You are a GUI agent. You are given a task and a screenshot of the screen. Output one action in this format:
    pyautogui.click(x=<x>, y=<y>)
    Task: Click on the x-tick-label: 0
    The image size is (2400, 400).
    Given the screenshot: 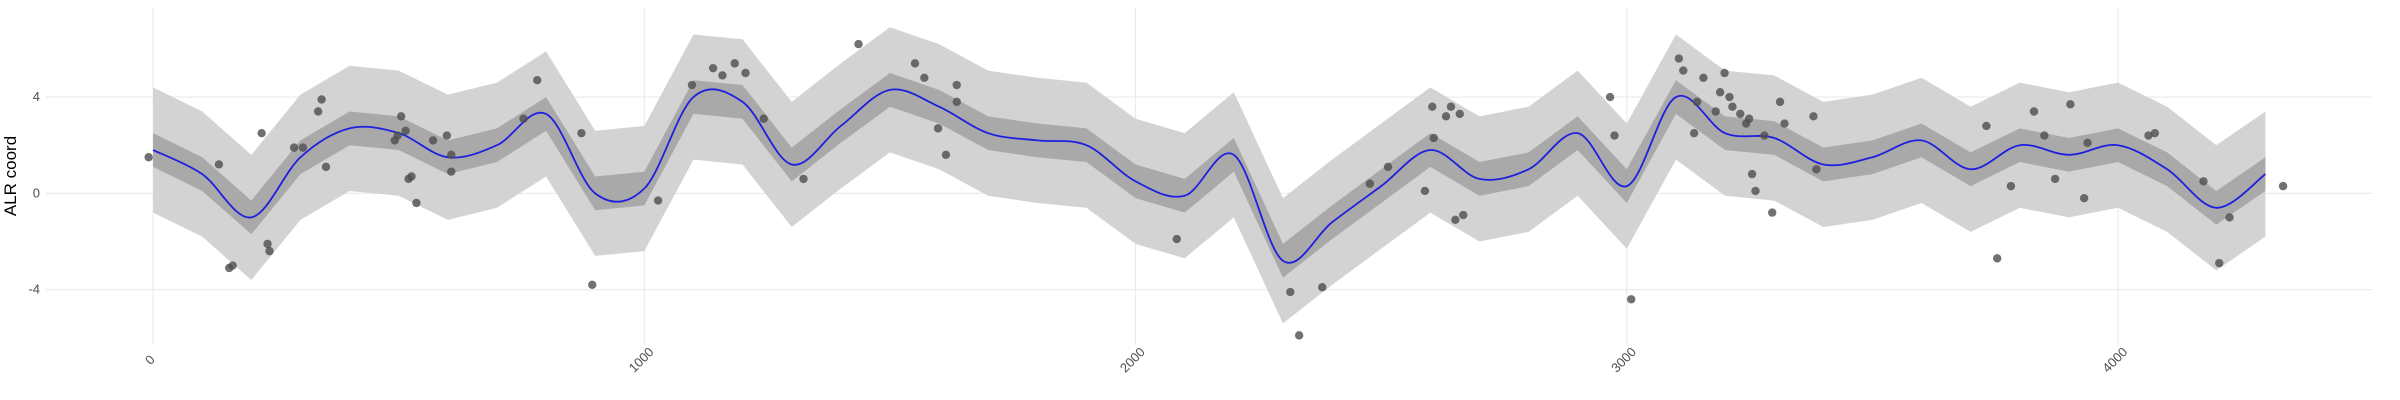 What is the action you would take?
    pyautogui.click(x=150, y=360)
    